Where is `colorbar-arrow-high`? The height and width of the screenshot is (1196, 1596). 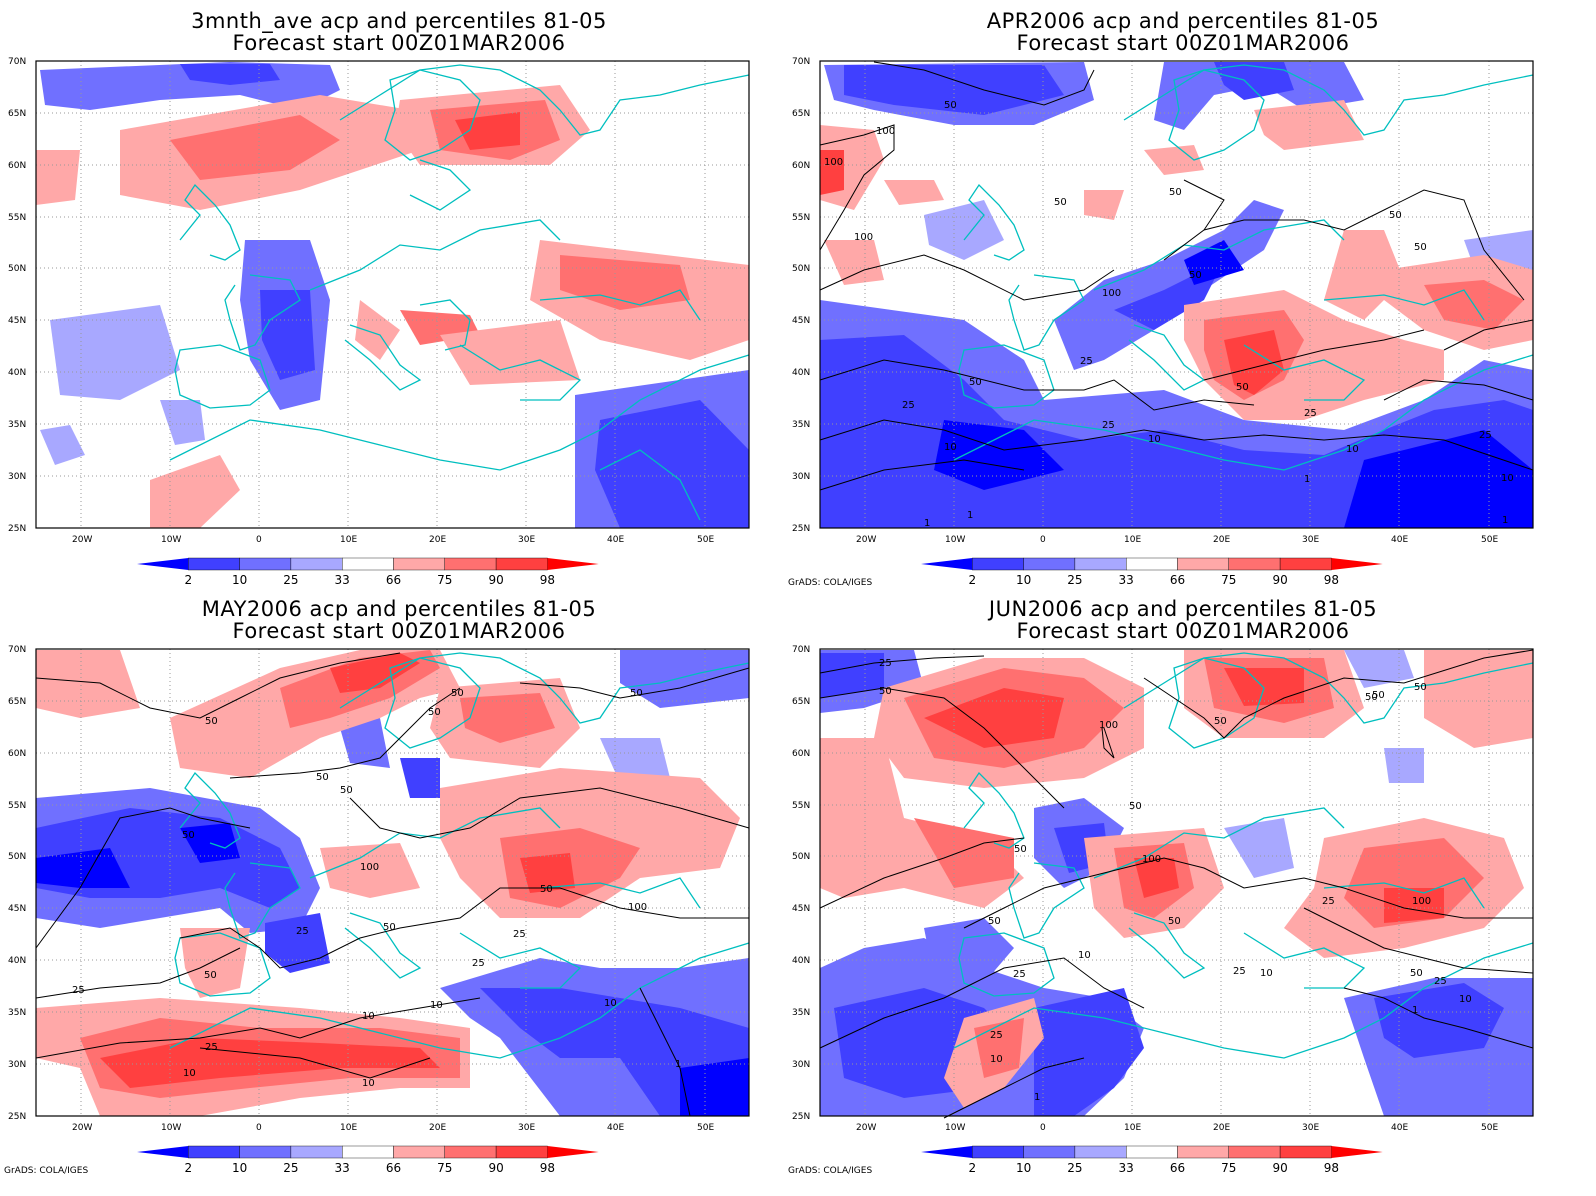
colorbar-arrow-high is located at coordinates (1357, 564).